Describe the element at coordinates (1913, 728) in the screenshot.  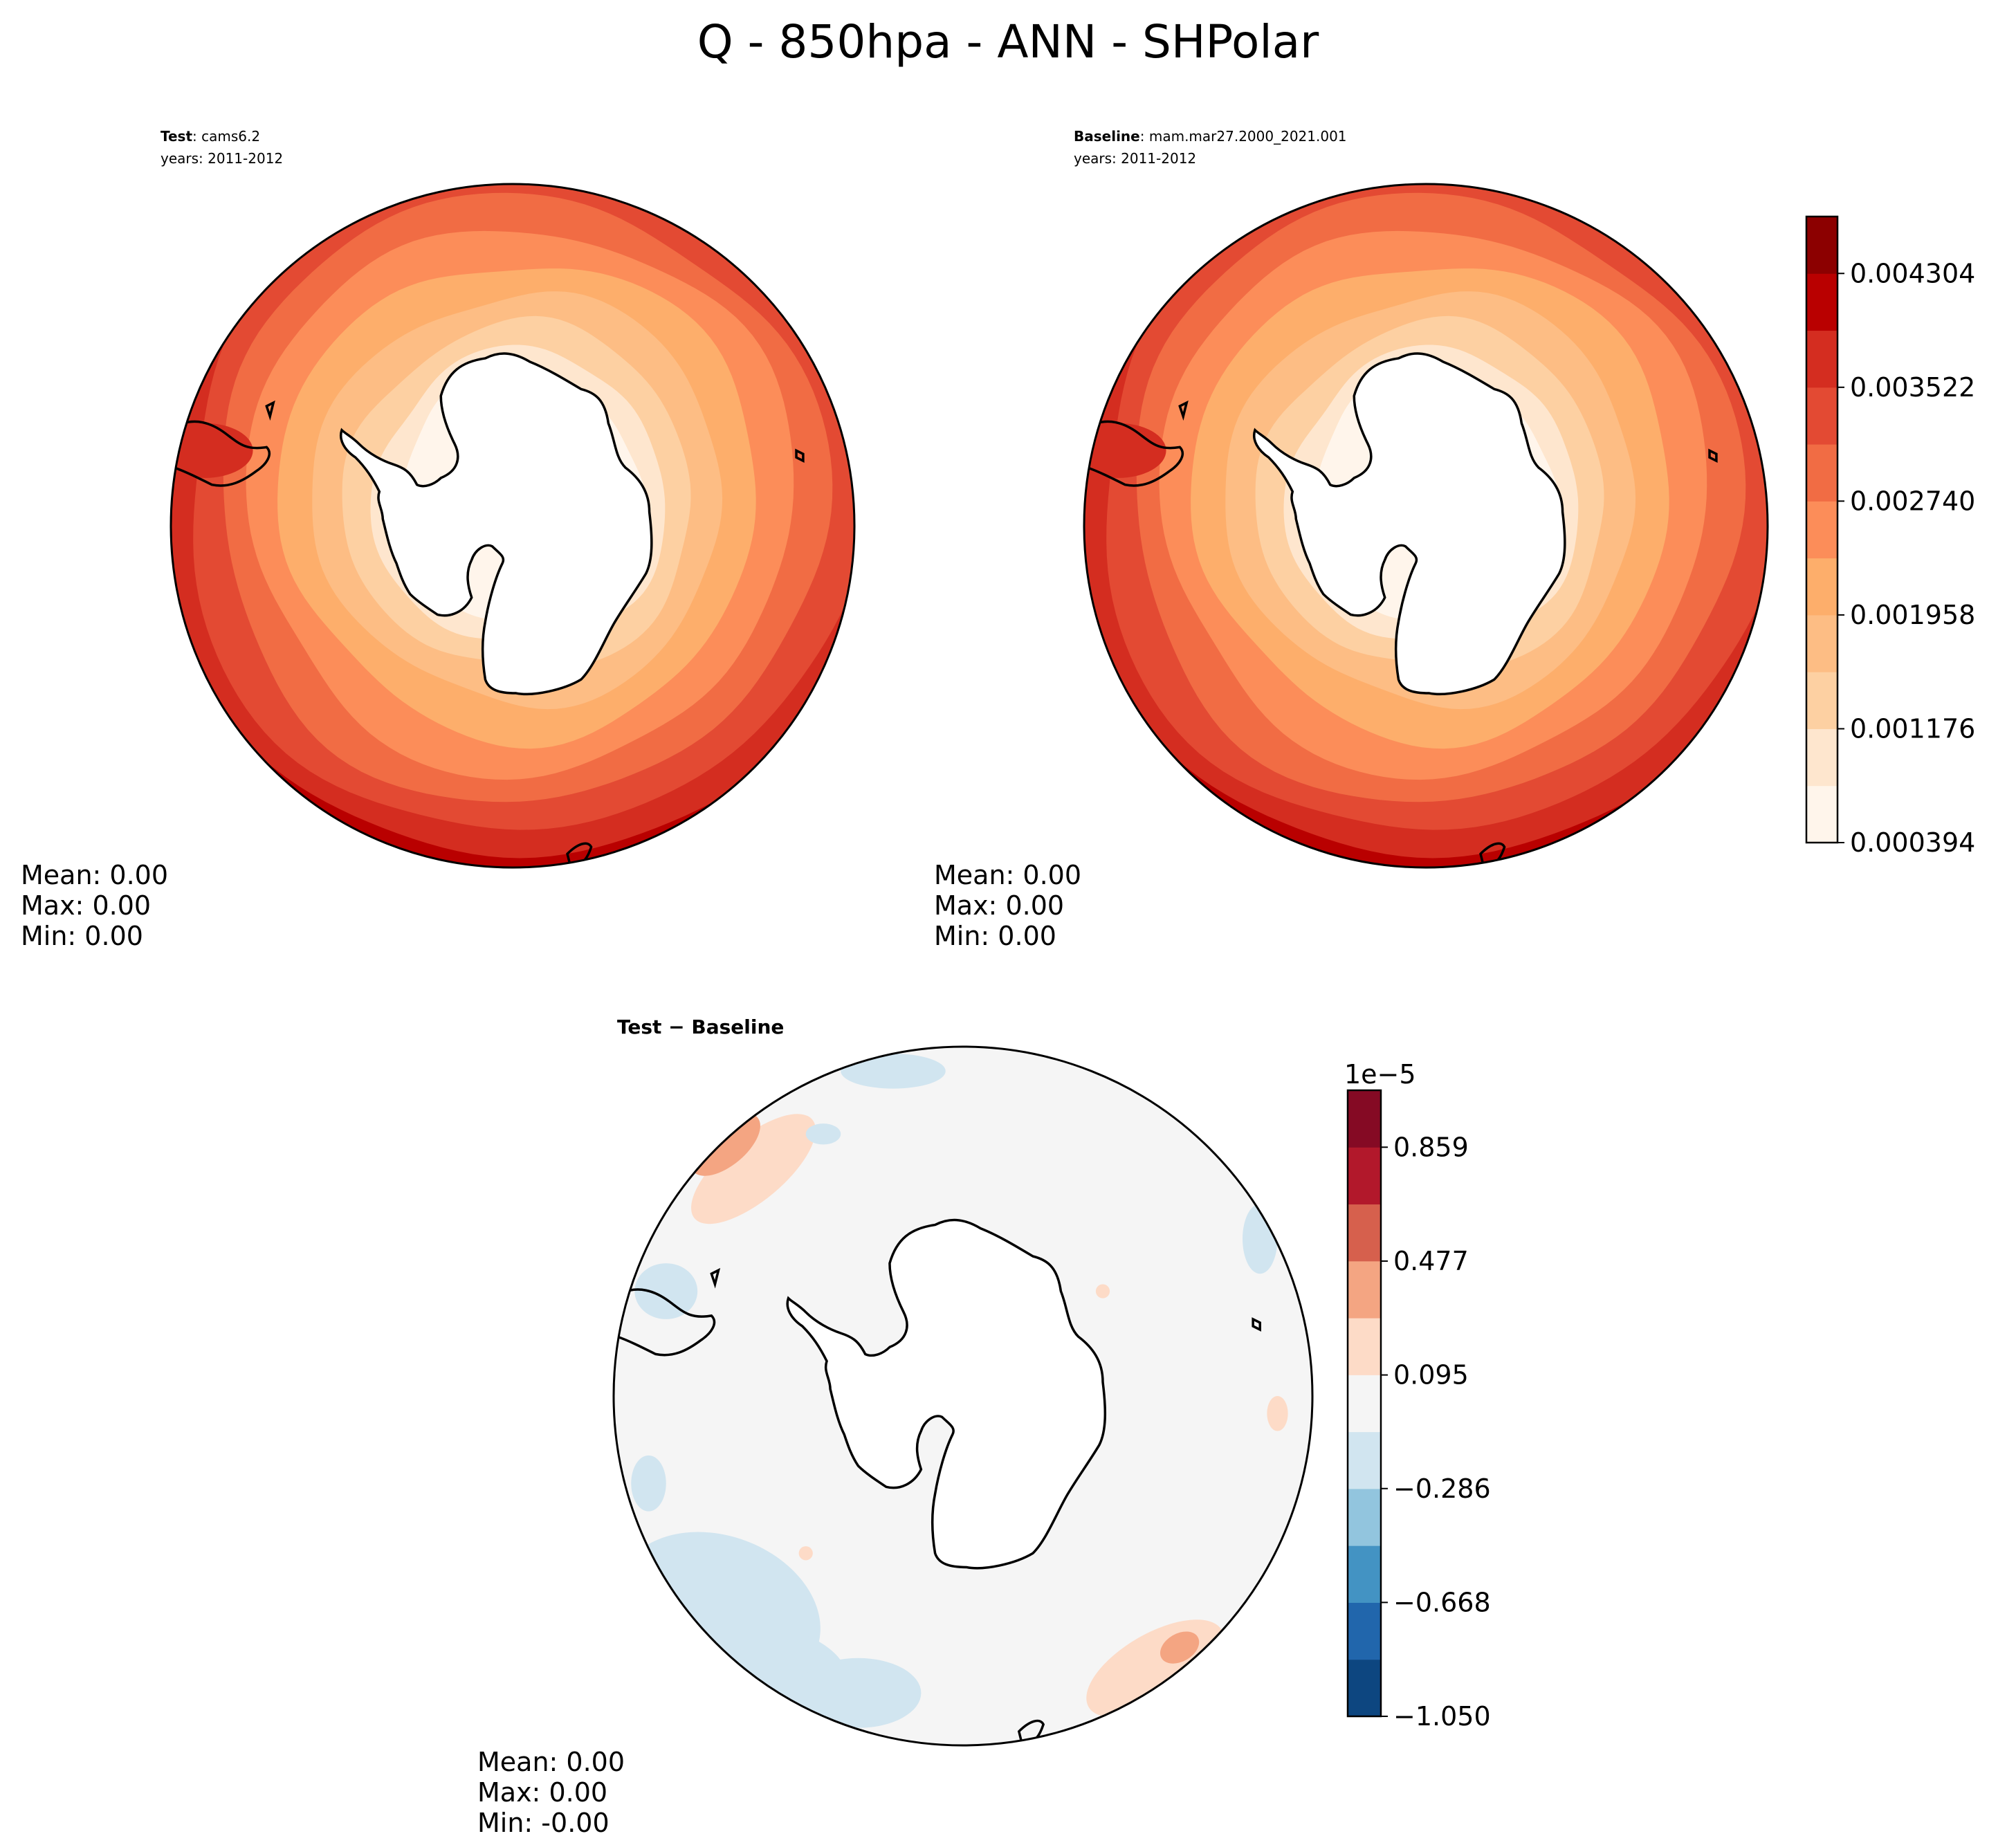
I see `colorbar-tick-label: 0.001176` at that location.